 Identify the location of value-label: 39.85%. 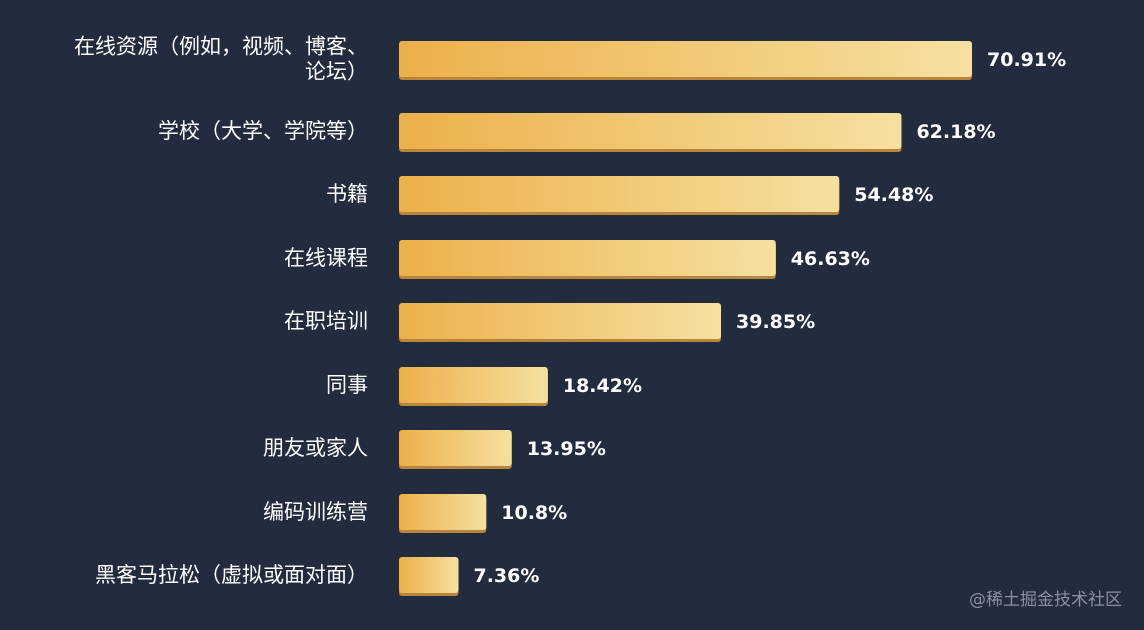
(775, 322).